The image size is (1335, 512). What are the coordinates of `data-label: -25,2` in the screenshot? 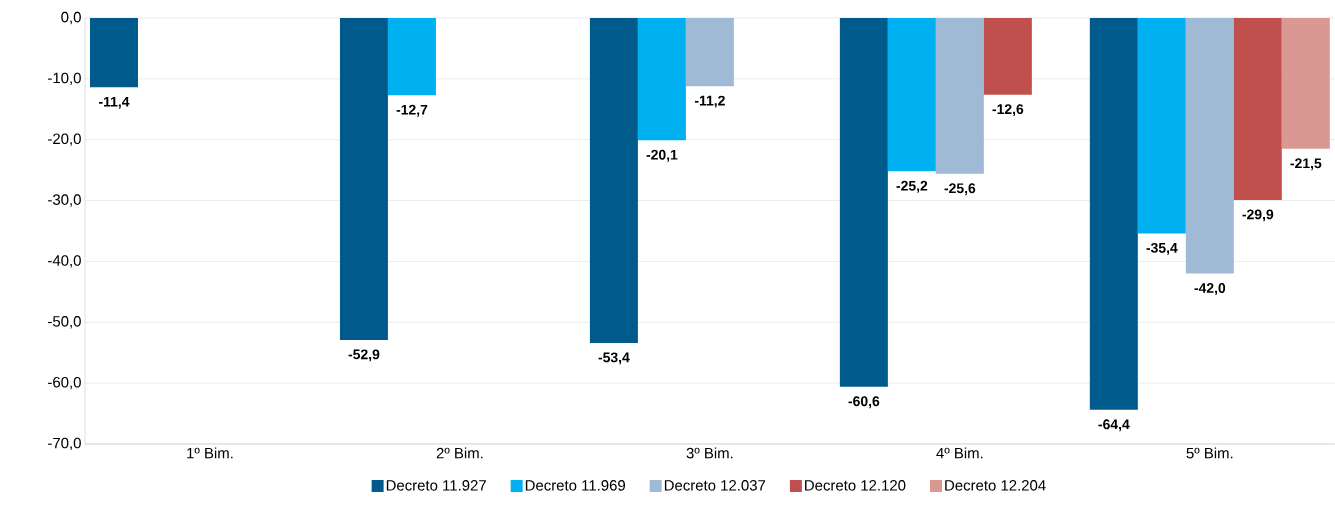 It's located at (912, 186).